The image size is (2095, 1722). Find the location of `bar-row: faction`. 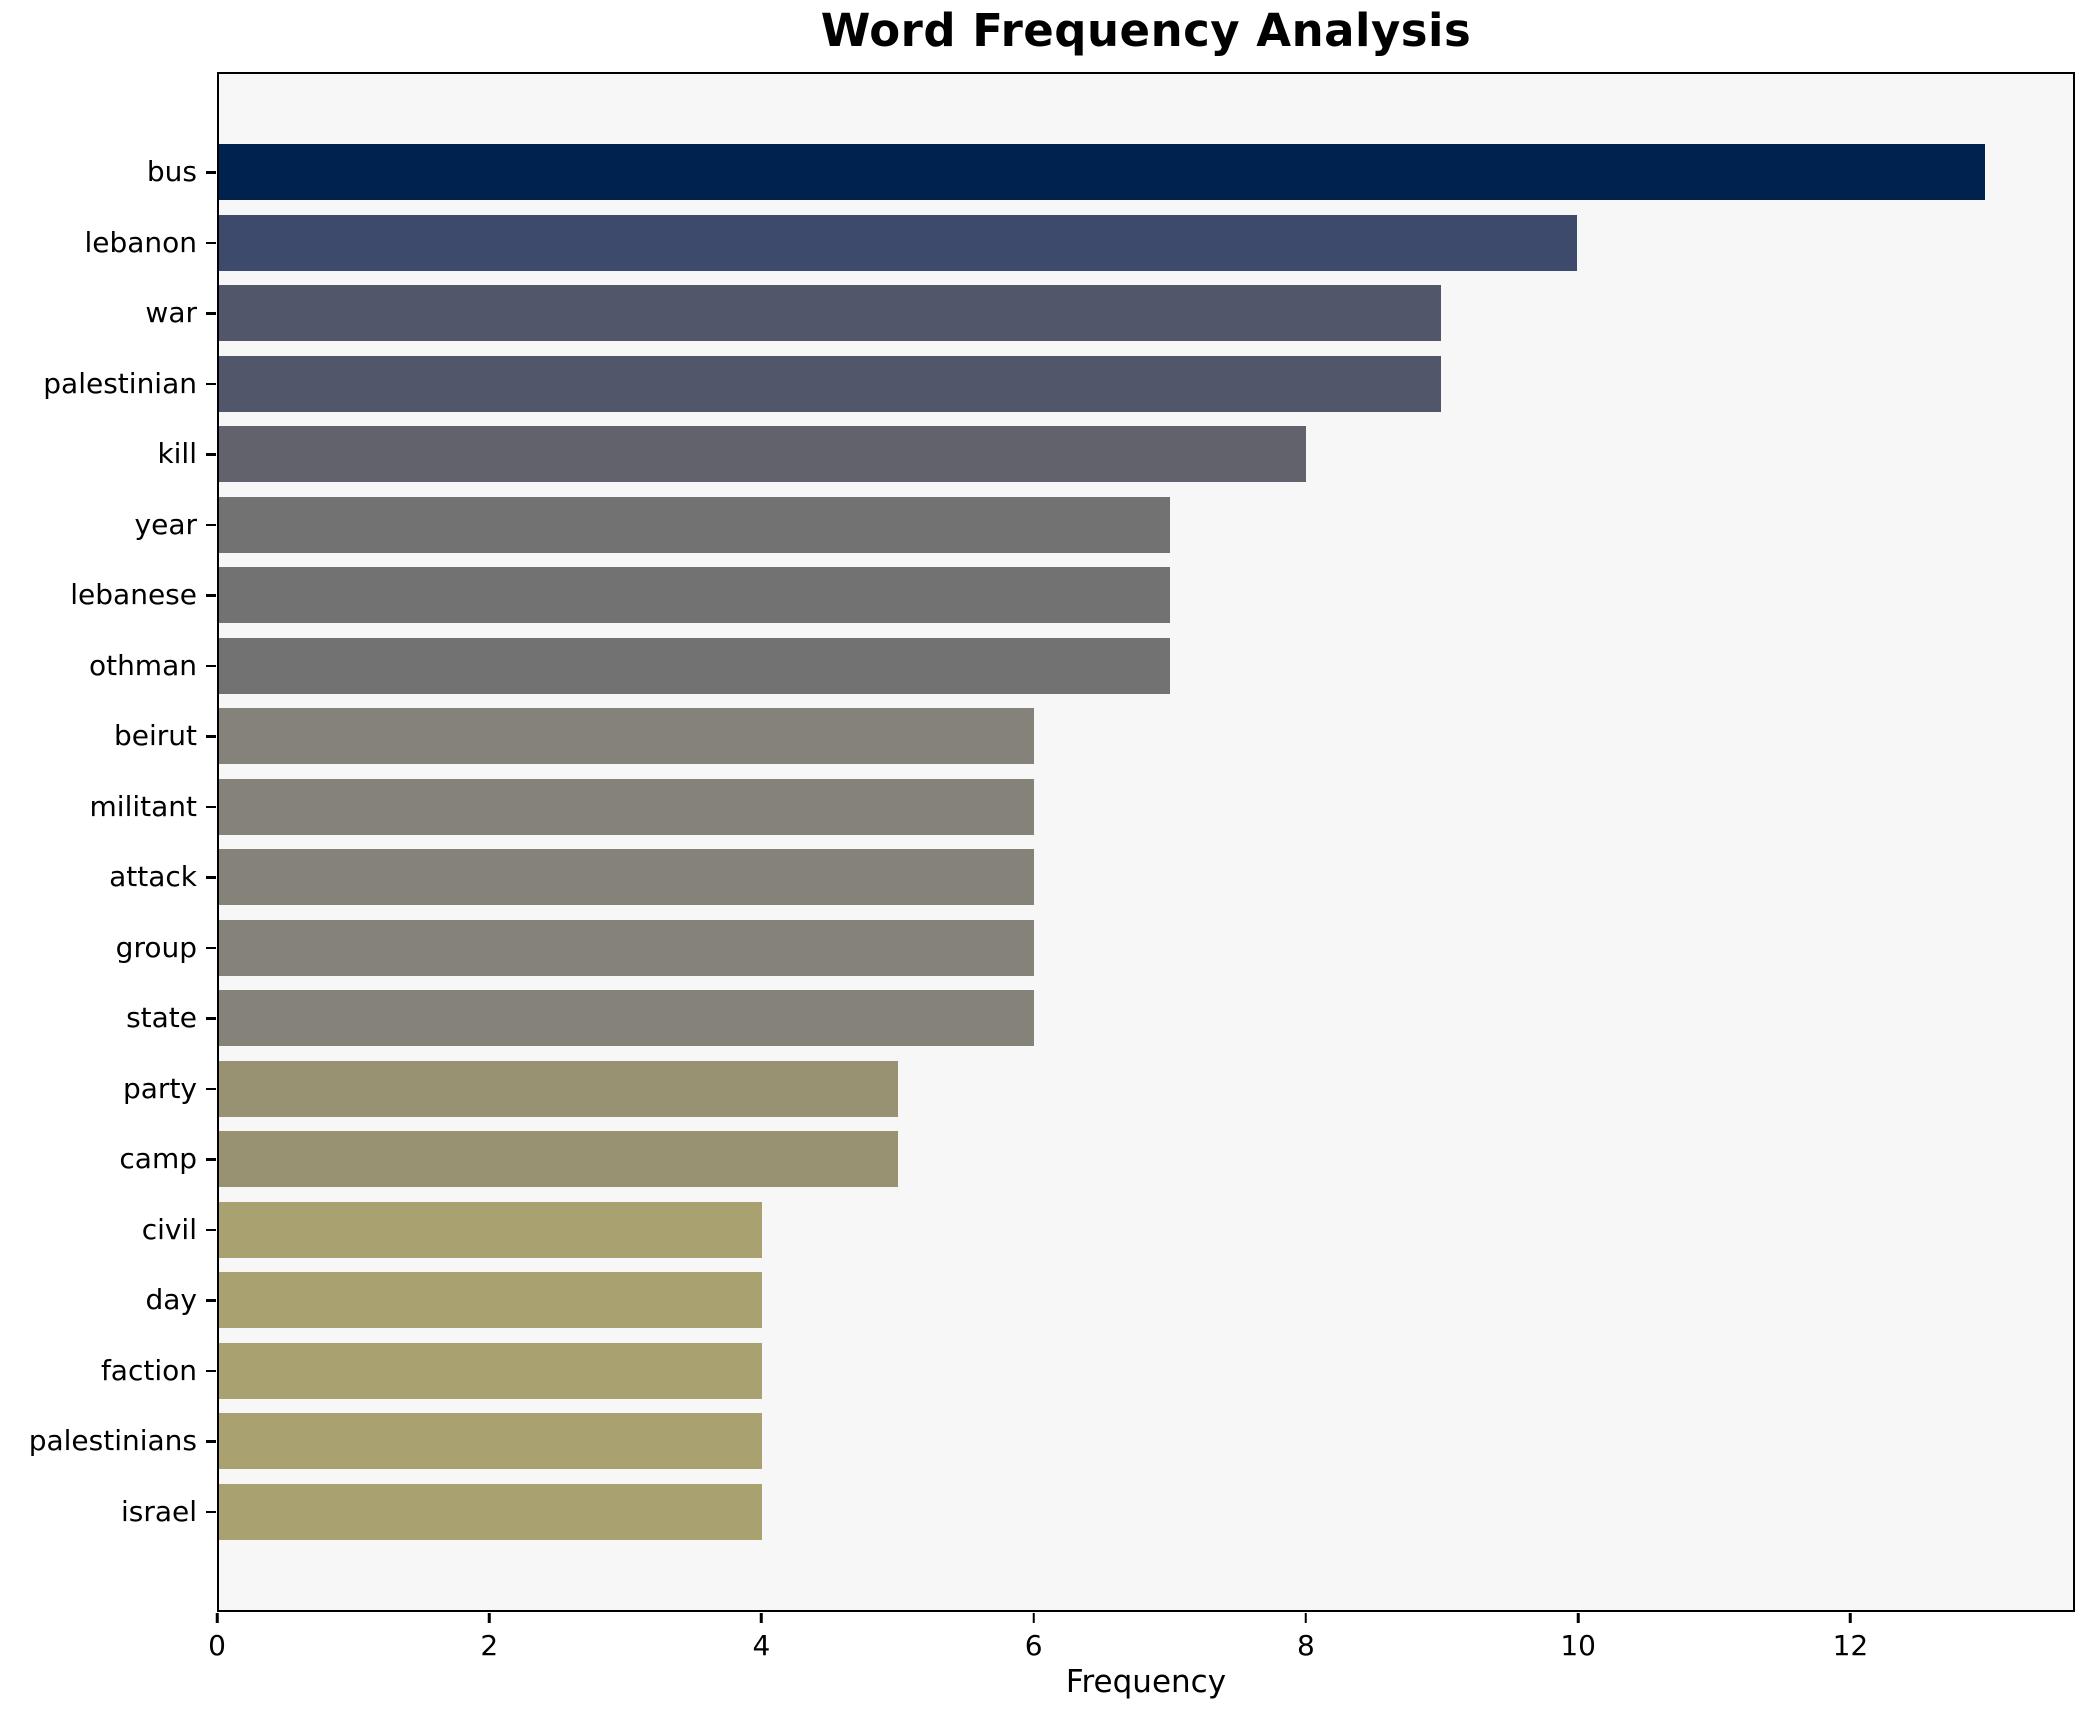

bar-row: faction is located at coordinates (1087, 1371).